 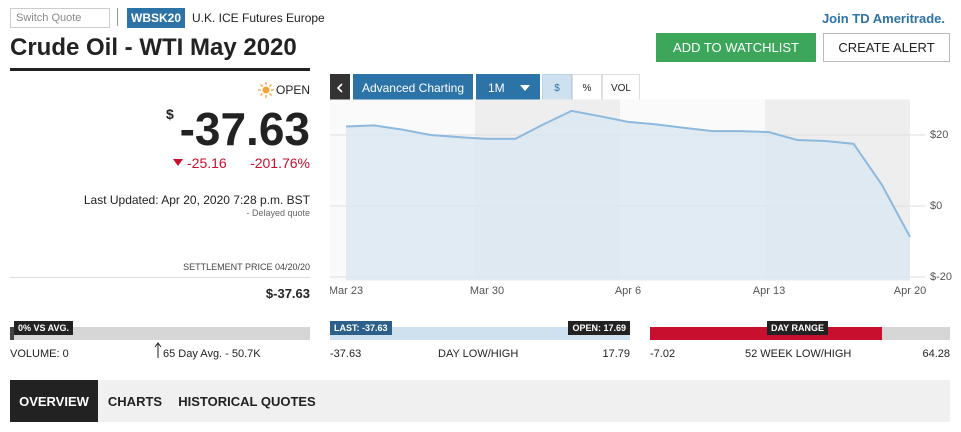 I want to click on change: -25.16, so click(x=207, y=163).